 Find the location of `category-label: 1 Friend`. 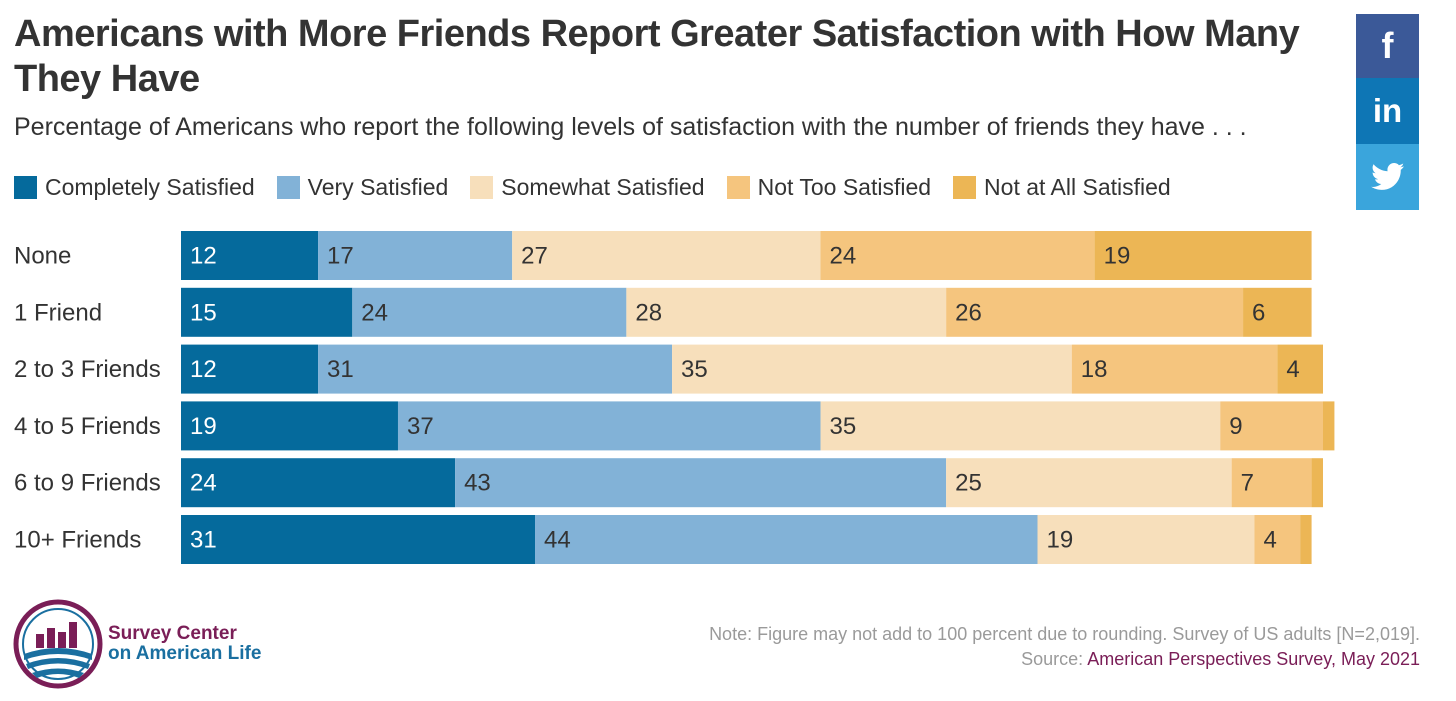

category-label: 1 Friend is located at coordinates (58, 312).